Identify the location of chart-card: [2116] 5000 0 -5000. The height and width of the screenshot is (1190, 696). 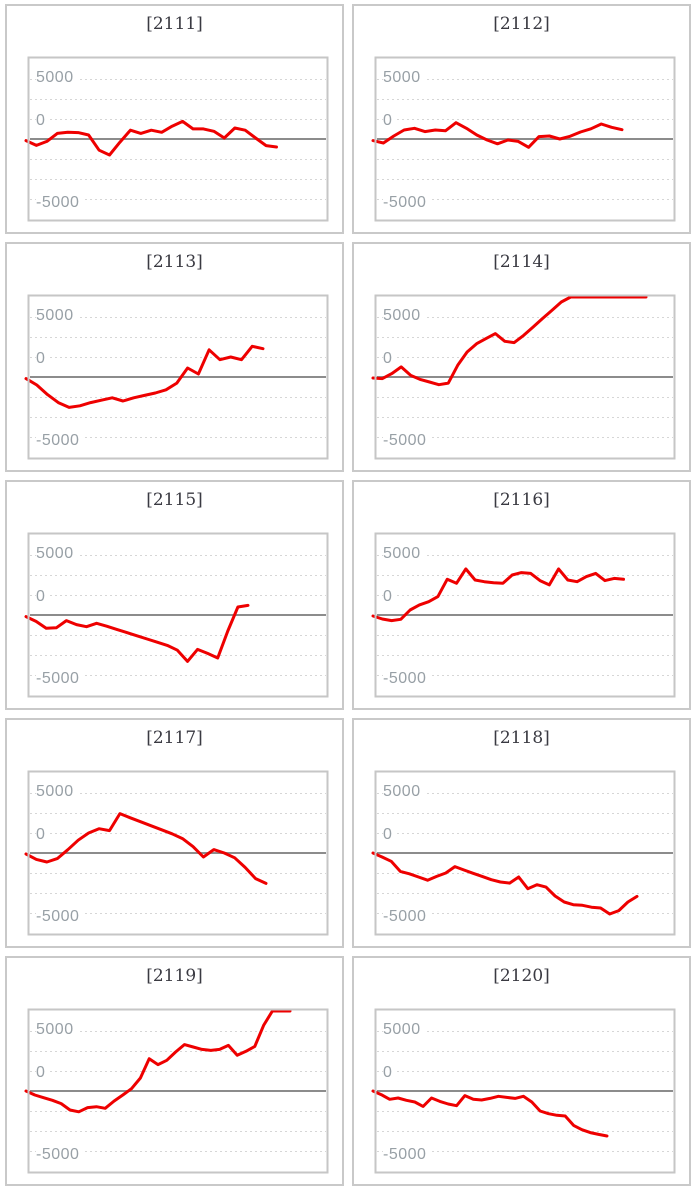
(521, 595).